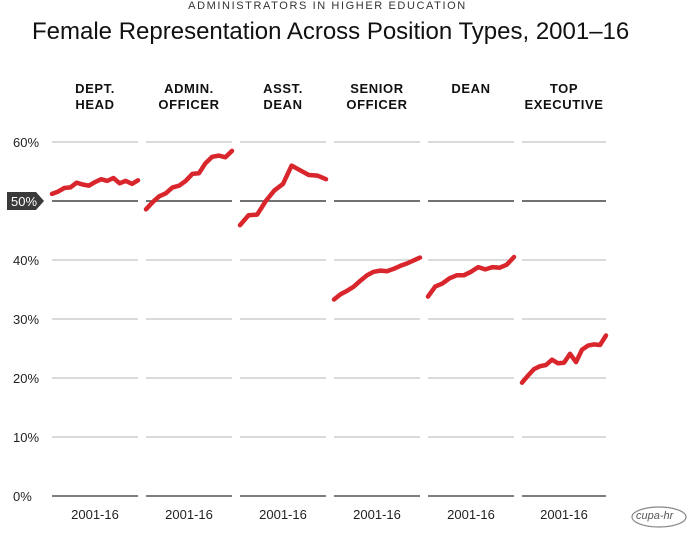 Image resolution: width=695 pixels, height=551 pixels. Describe the element at coordinates (95, 88) in the screenshot. I see `panel-title: DEPT.` at that location.